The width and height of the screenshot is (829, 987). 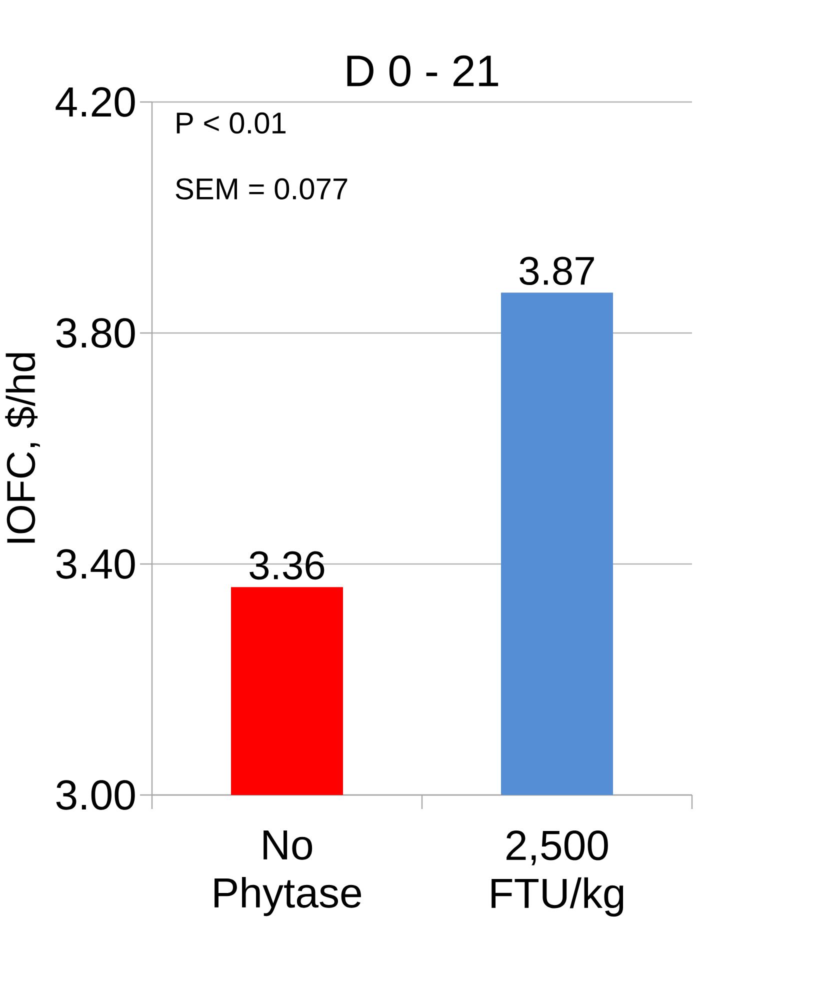 I want to click on y-axis-title: IOFC, $/hd, so click(x=22, y=448).